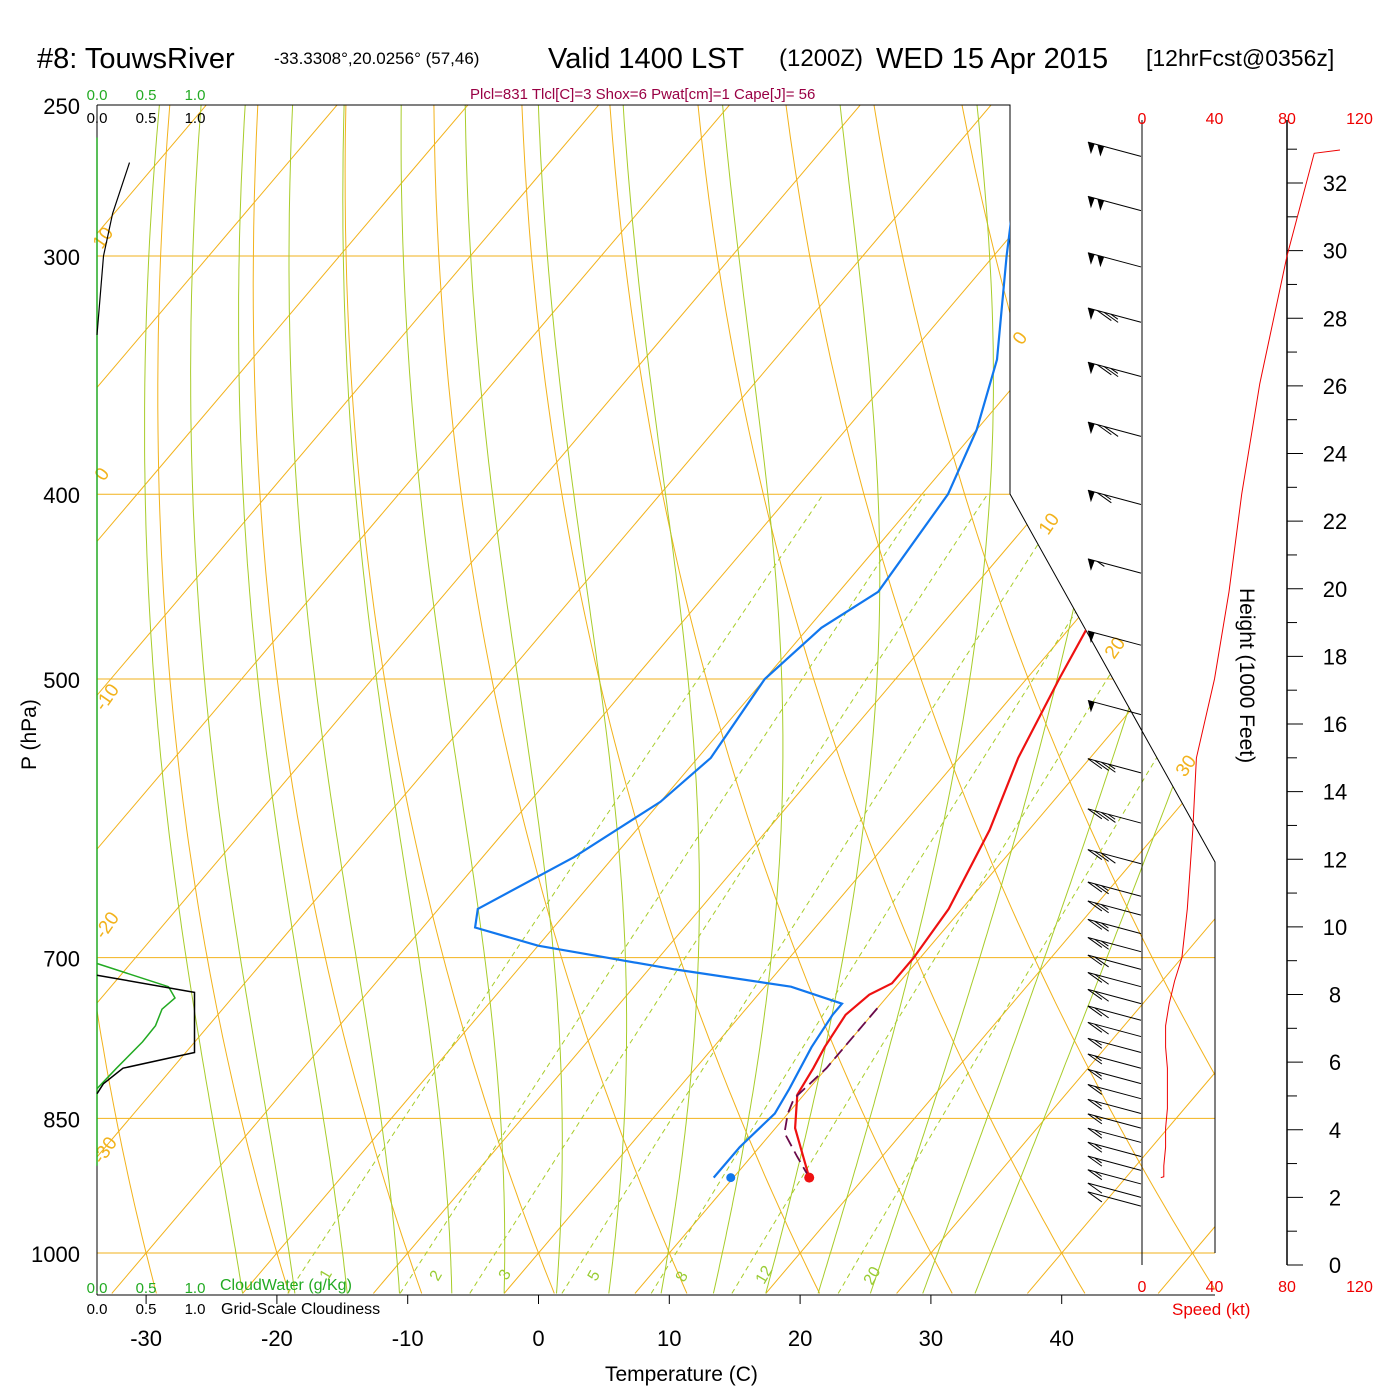  I want to click on cloudwater-tick-top: 0.0, so click(97, 95).